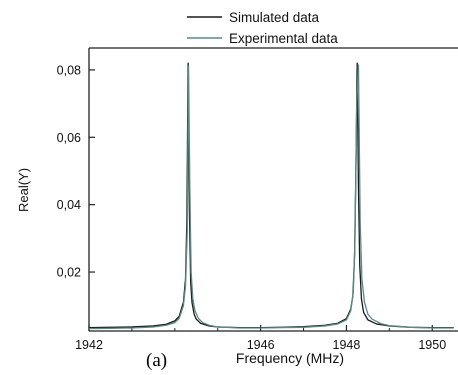 The image size is (458, 375). I want to click on x-tick-label: 1946, so click(261, 345).